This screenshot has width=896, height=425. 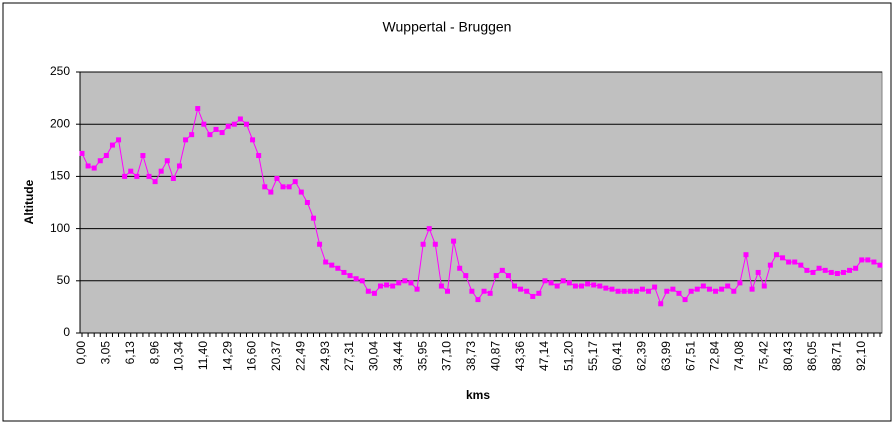 What do you see at coordinates (374, 356) in the screenshot?
I see `x-tick-label: 30,04` at bounding box center [374, 356].